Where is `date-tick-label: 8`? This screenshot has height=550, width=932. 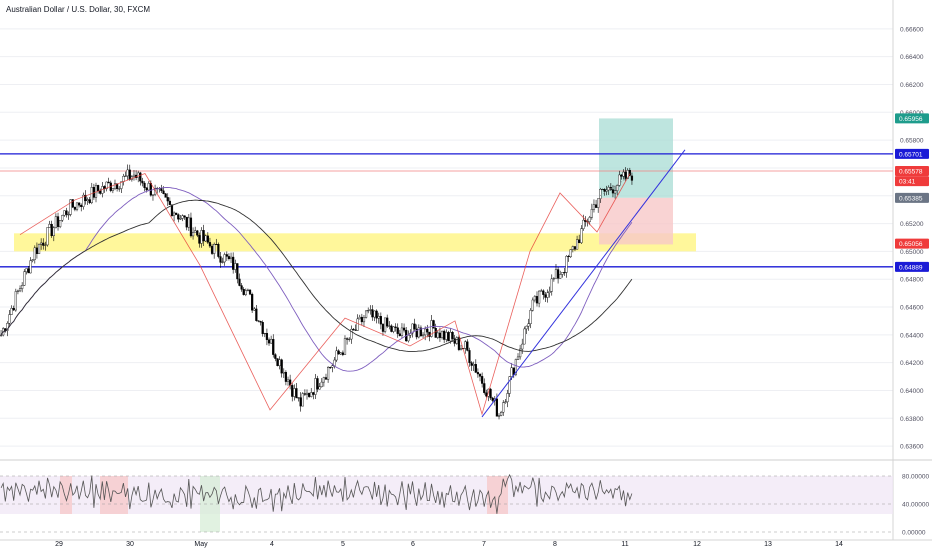 date-tick-label: 8 is located at coordinates (555, 544).